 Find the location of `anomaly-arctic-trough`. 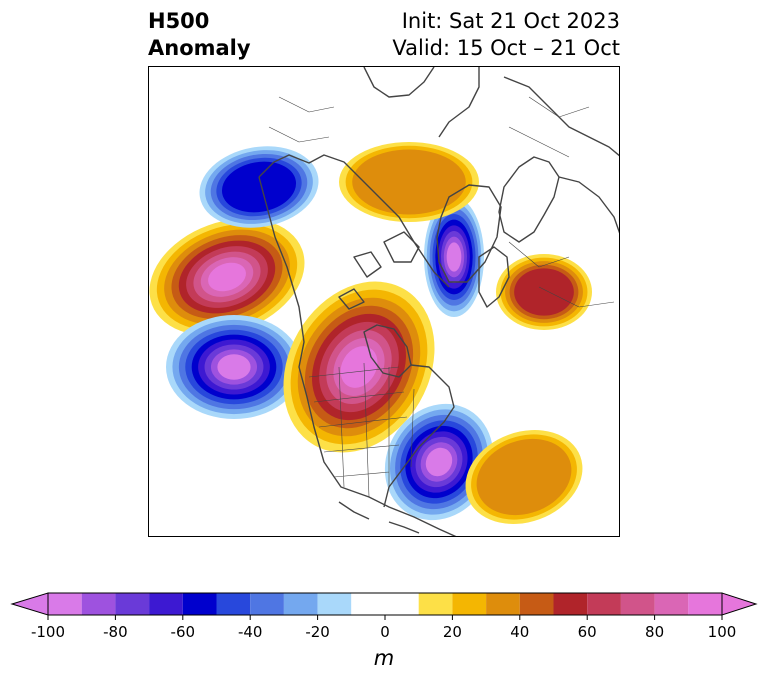

anomaly-arctic-trough is located at coordinates (454, 257).